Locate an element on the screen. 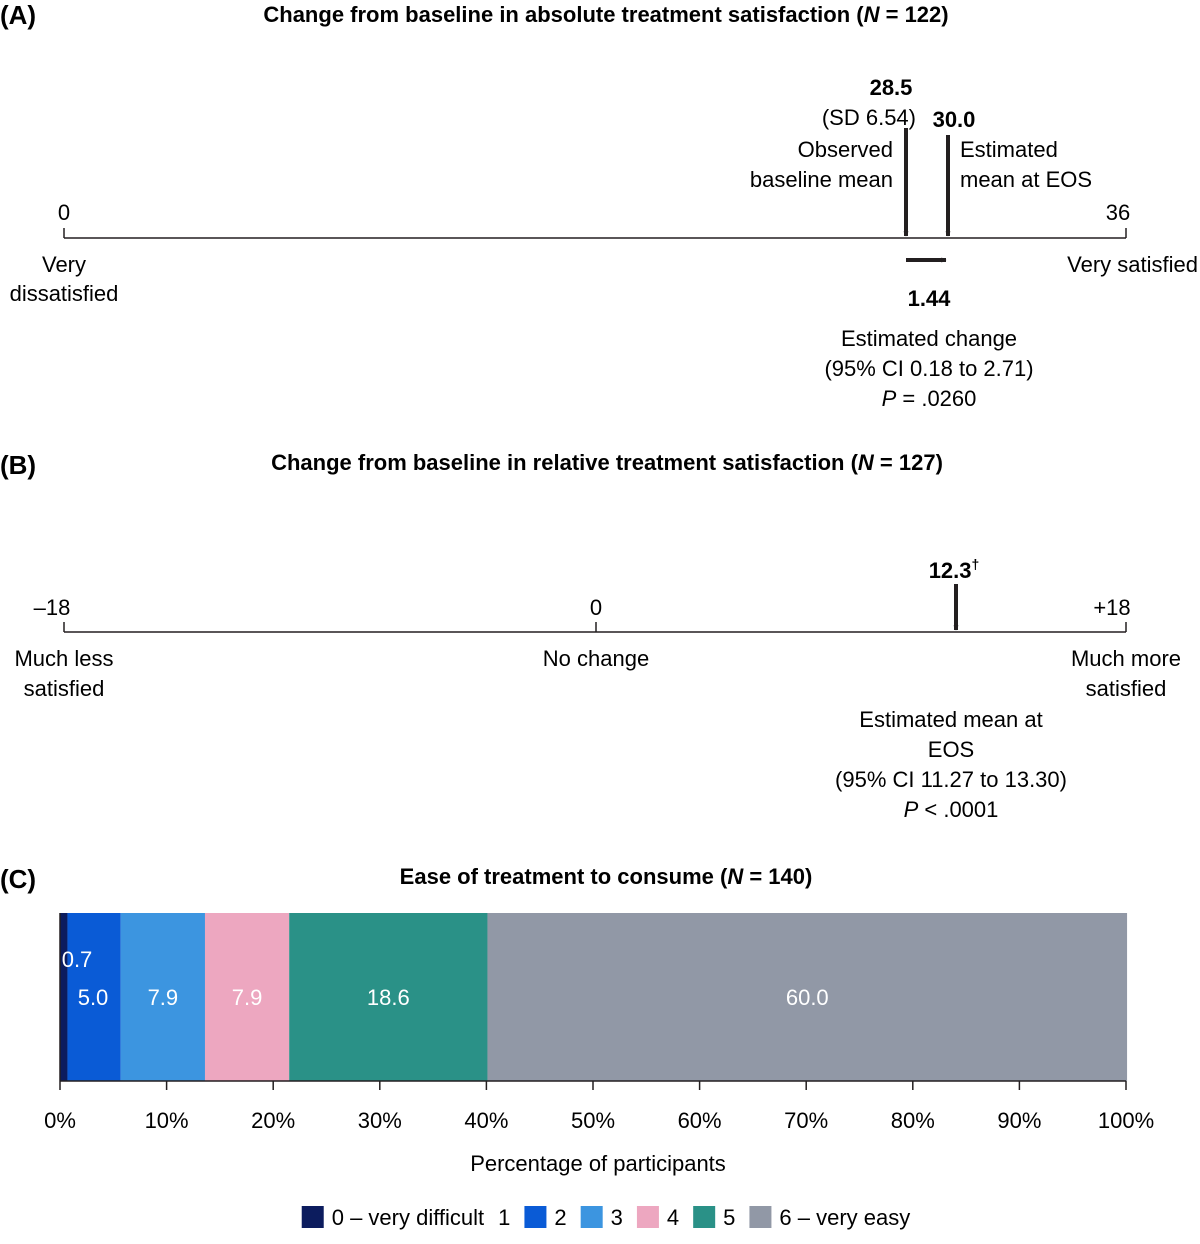  x-tick-label-4: 40% is located at coordinates (486, 1120).